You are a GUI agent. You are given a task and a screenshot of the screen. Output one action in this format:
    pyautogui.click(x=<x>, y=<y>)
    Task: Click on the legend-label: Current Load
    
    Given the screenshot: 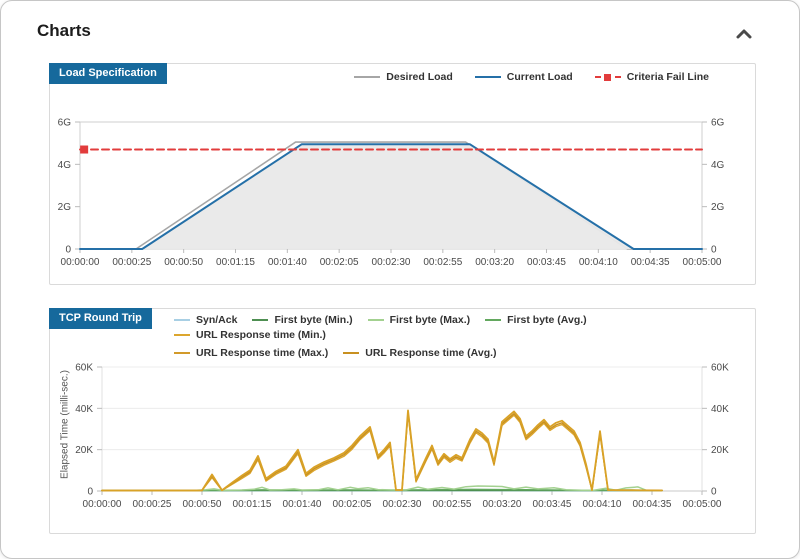 What is the action you would take?
    pyautogui.click(x=539, y=77)
    